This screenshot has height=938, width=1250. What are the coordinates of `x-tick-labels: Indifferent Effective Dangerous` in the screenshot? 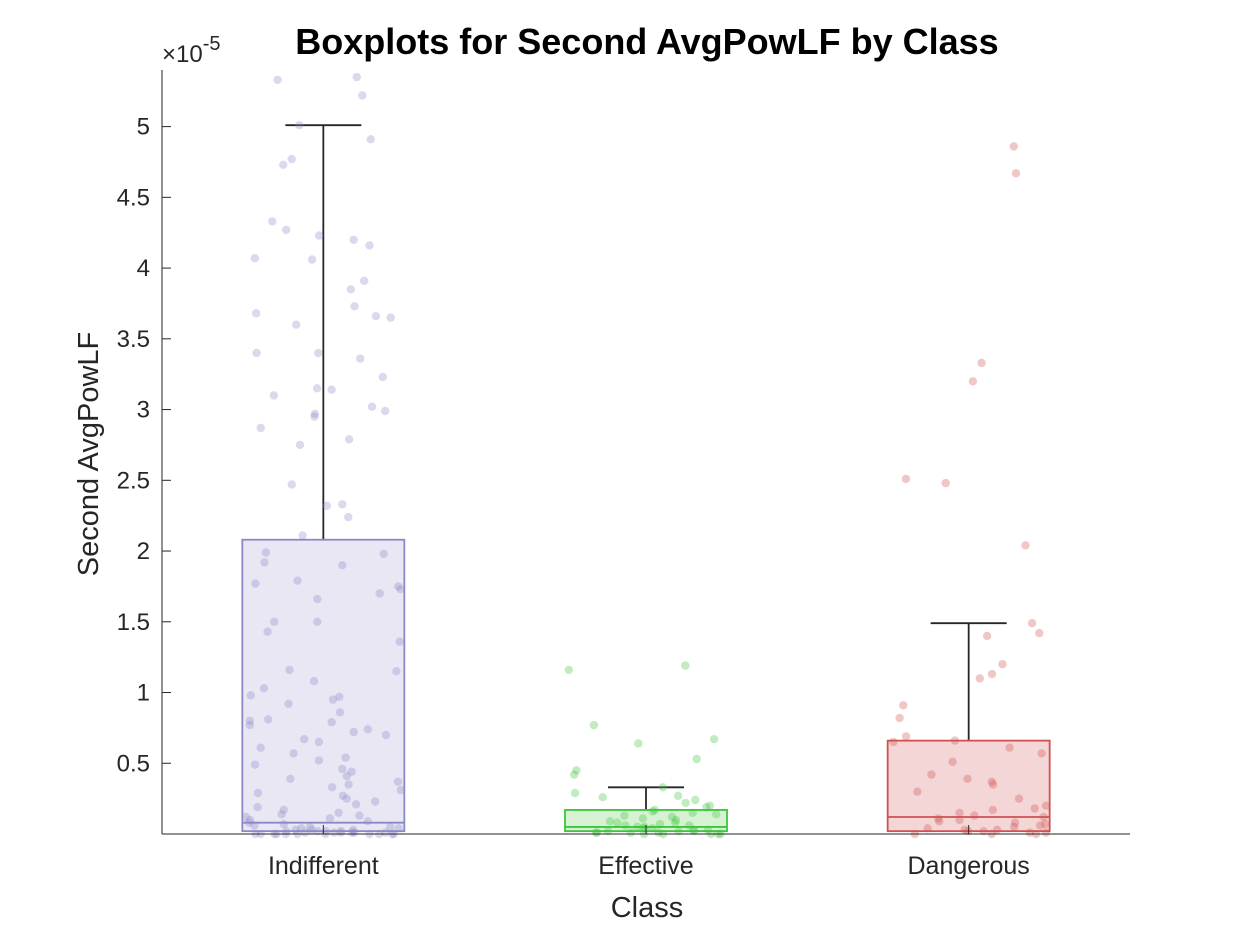 It's located at (649, 866).